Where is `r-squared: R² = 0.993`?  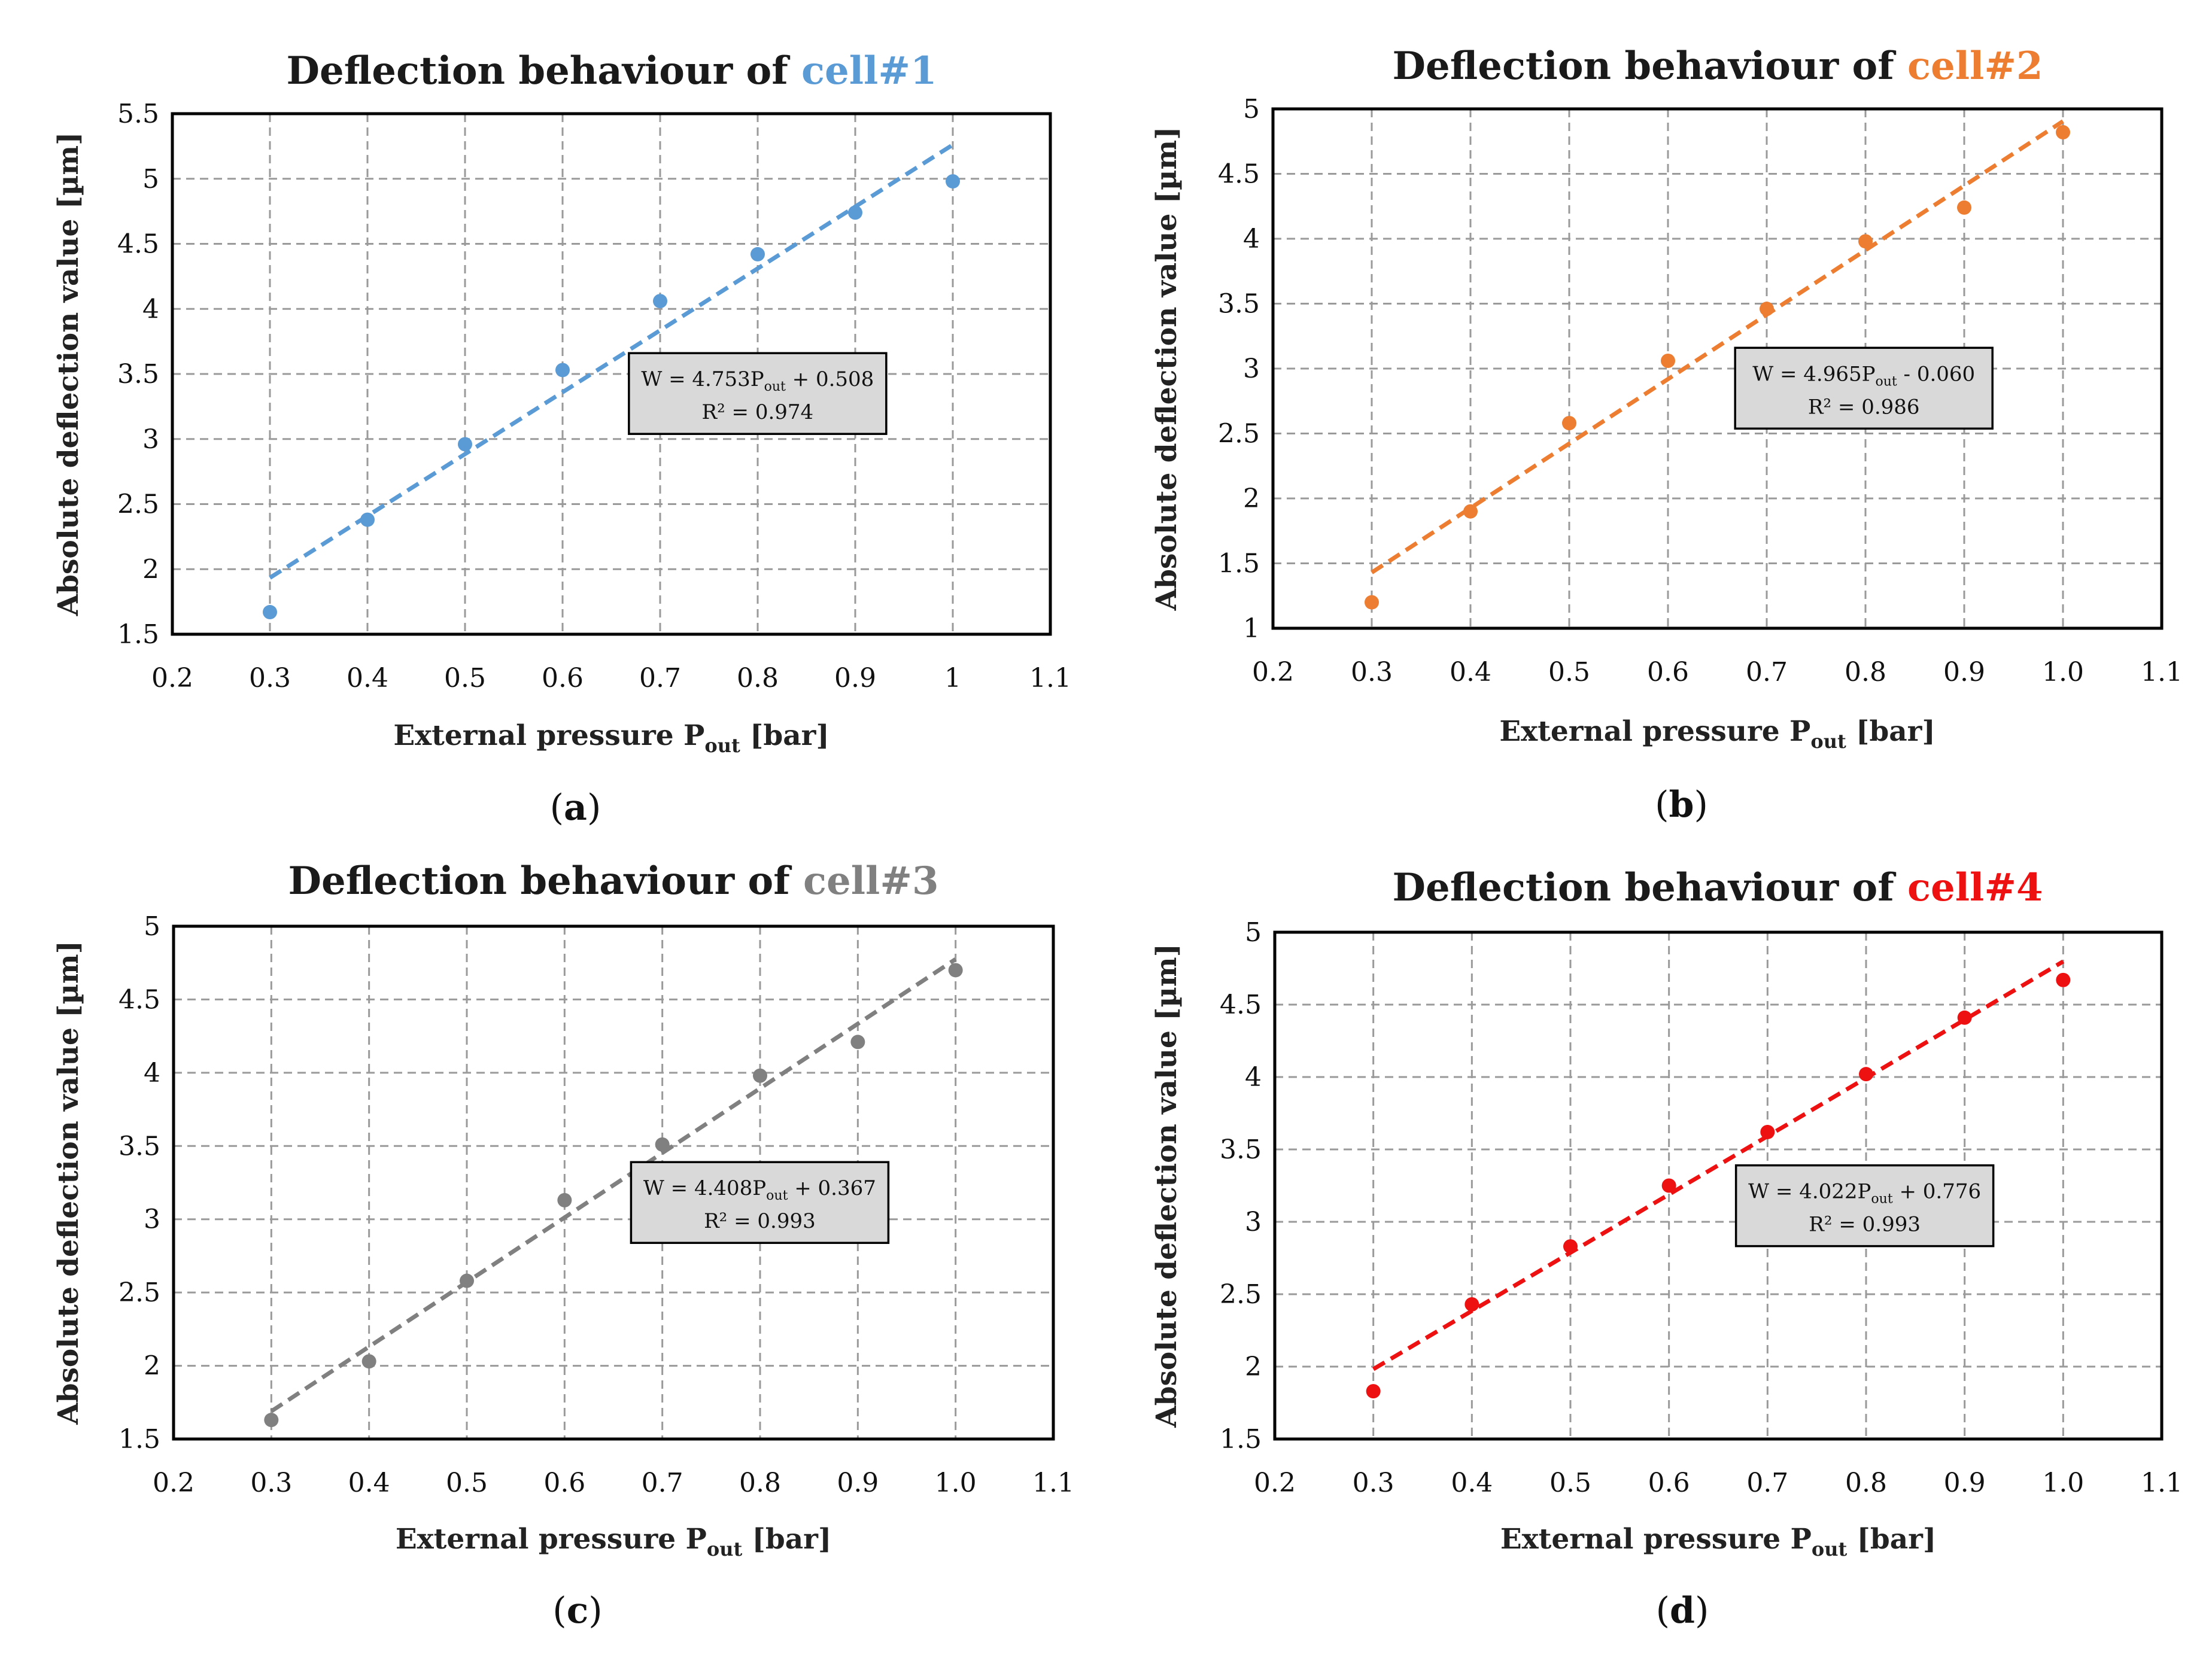 r-squared: R² = 0.993 is located at coordinates (760, 1221).